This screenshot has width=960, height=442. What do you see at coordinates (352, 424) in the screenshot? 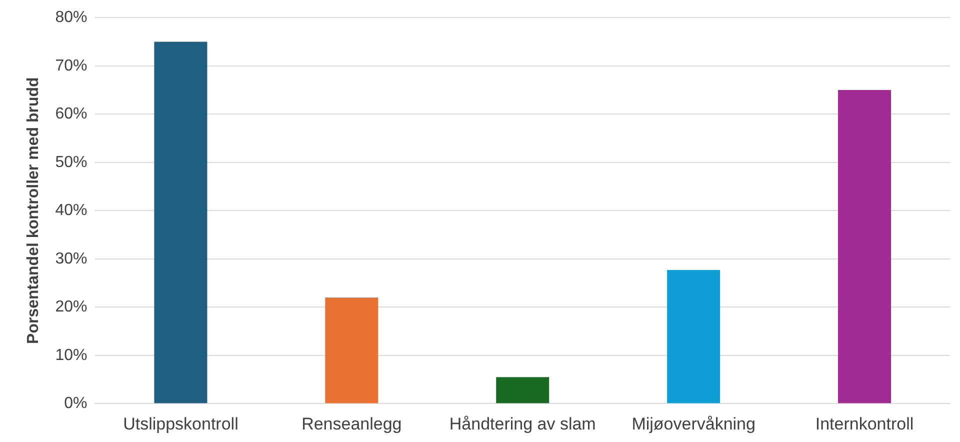
I see `x-tick-label: Renseanlegg` at bounding box center [352, 424].